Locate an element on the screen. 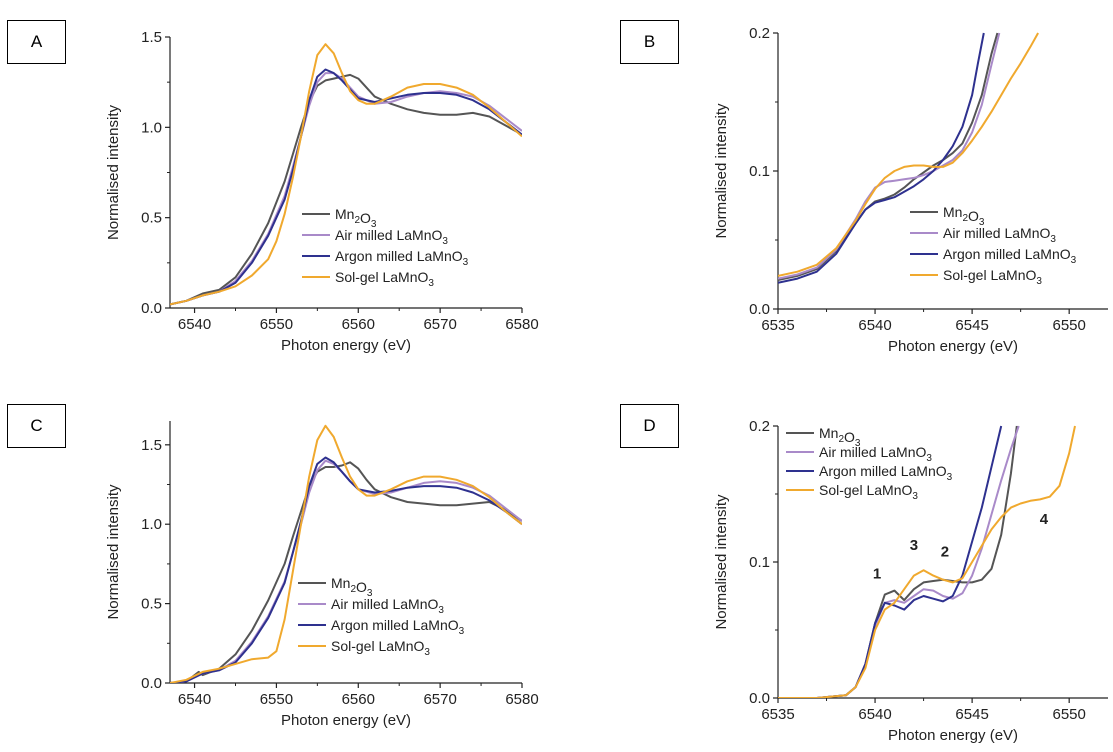 The width and height of the screenshot is (1113, 752). annotation-label: 3 is located at coordinates (914, 545).